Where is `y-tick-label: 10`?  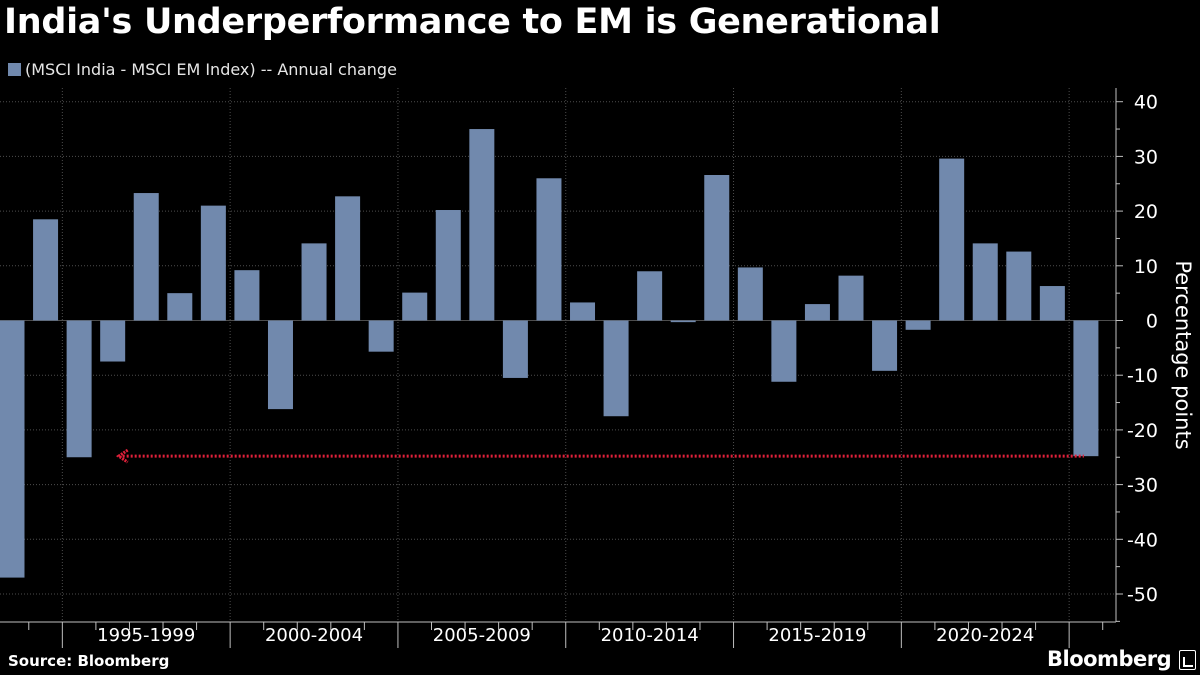
y-tick-label: 10 is located at coordinates (1146, 267).